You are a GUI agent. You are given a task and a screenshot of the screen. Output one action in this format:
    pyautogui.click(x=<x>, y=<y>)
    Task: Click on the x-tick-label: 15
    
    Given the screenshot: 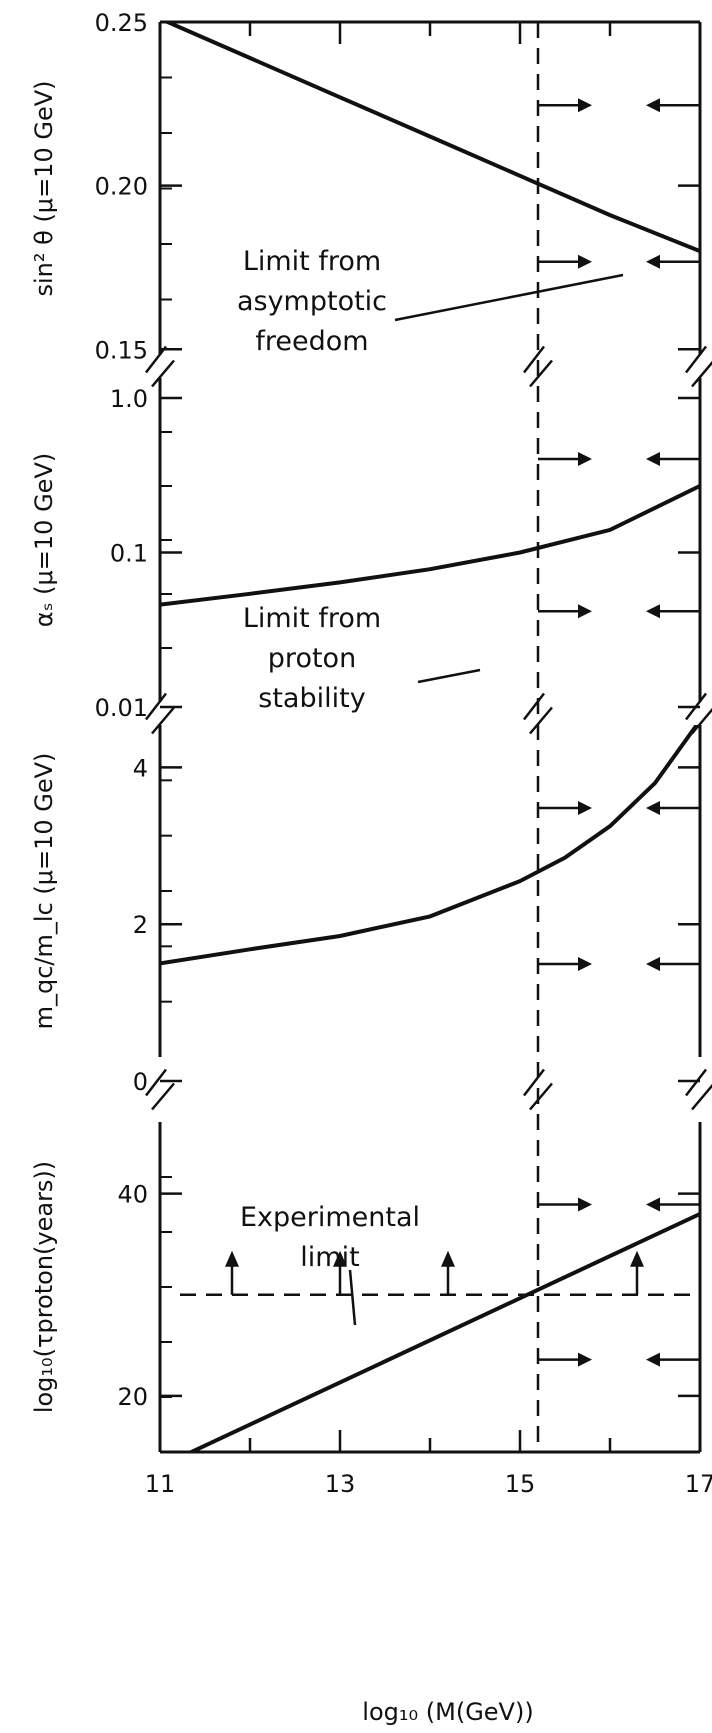 What is the action you would take?
    pyautogui.click(x=520, y=1484)
    